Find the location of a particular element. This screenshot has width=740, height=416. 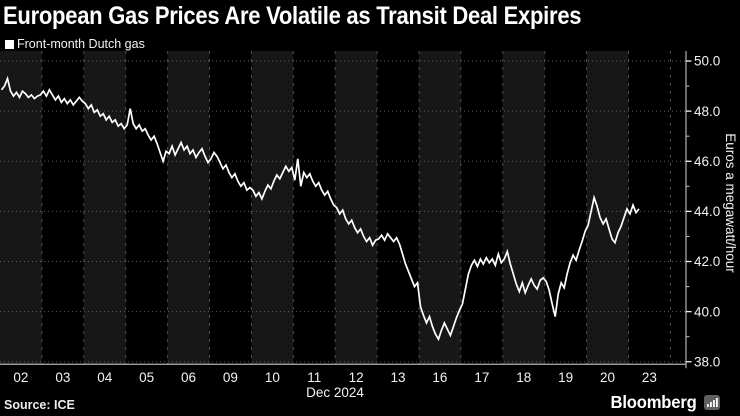

x-tick-label-05: 05 is located at coordinates (146, 377).